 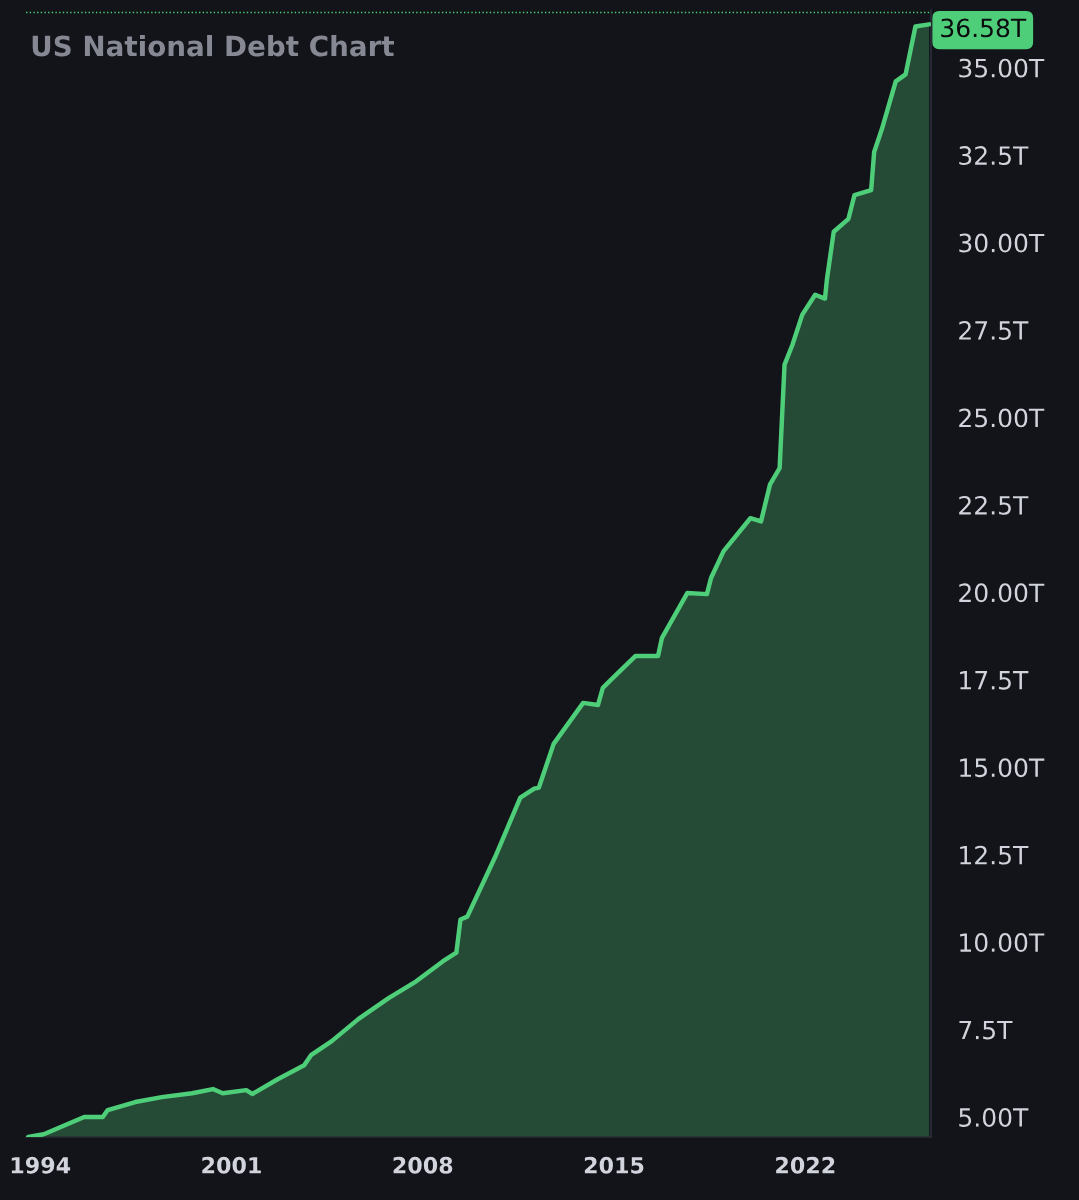 I want to click on y-tick-label: 32.5T, so click(x=994, y=156).